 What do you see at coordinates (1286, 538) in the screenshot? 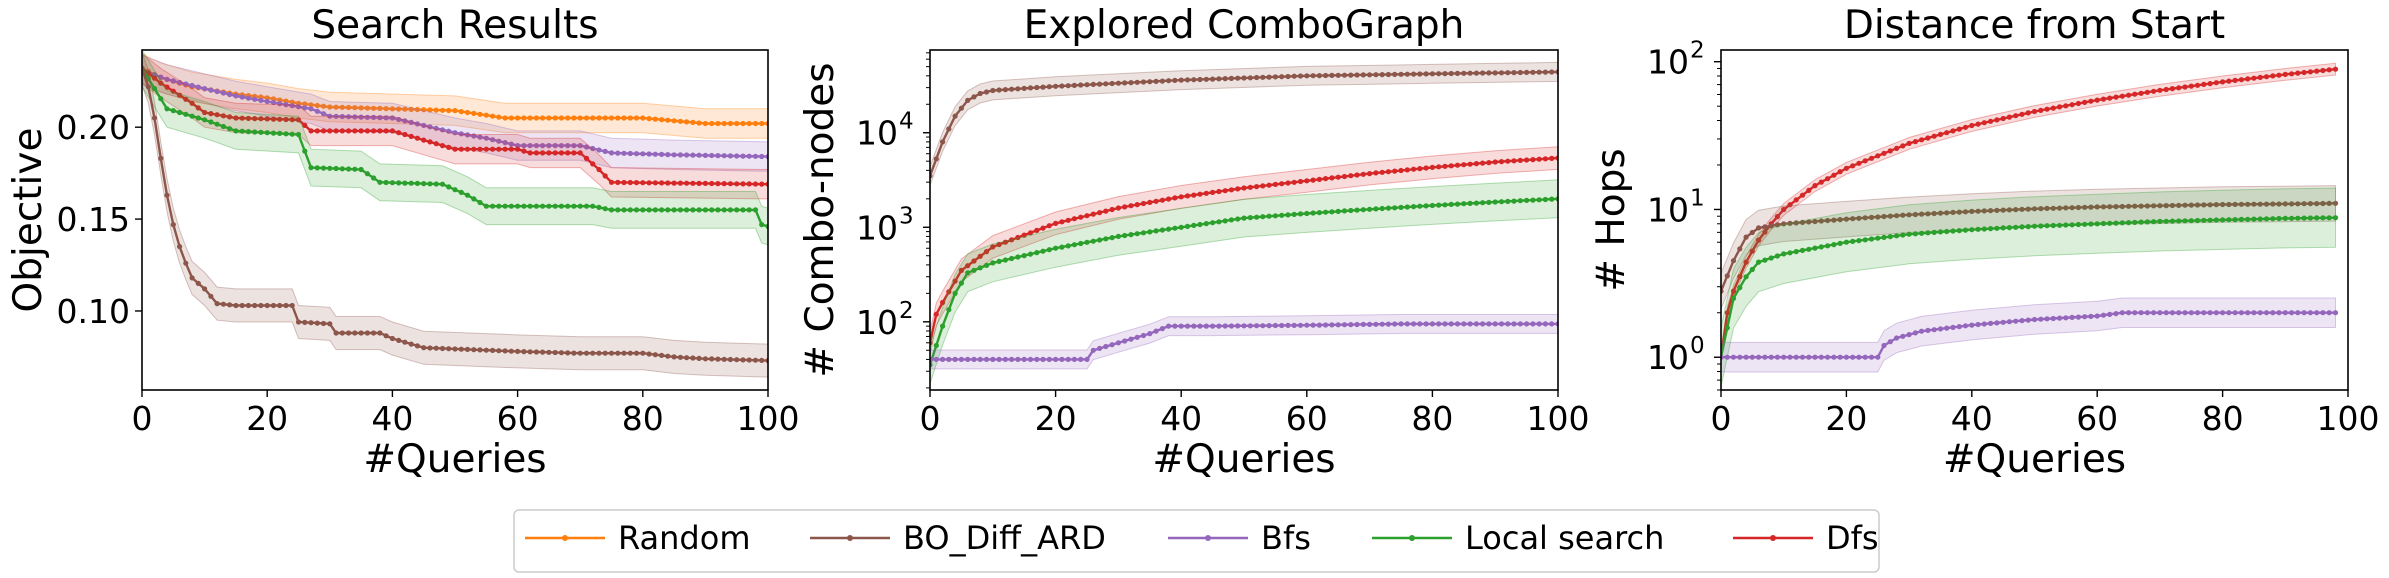
I see `legend-label: Bfs` at bounding box center [1286, 538].